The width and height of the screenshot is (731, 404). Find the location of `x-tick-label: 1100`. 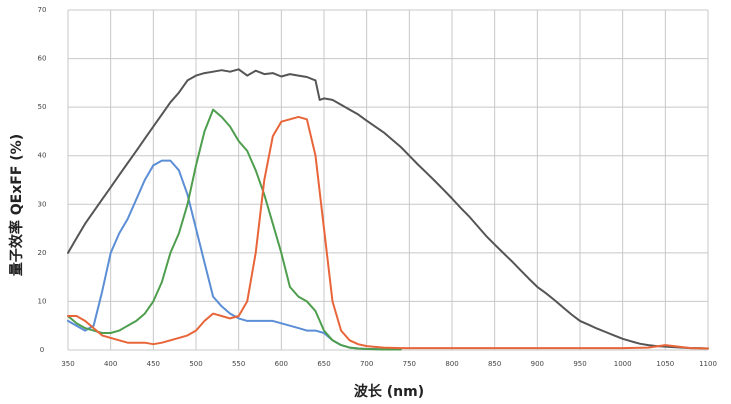

x-tick-label: 1100 is located at coordinates (708, 364).